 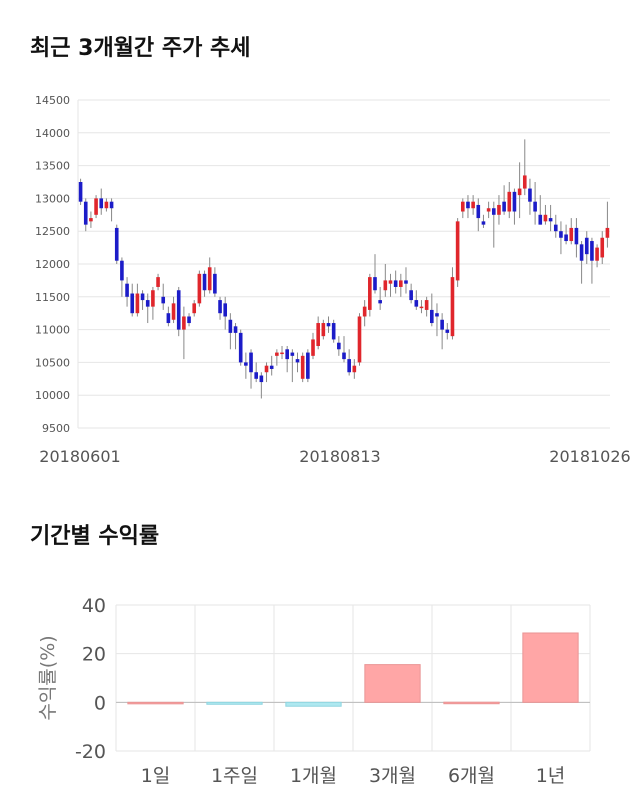 I want to click on y-tick-label: 11000, so click(x=52, y=330).